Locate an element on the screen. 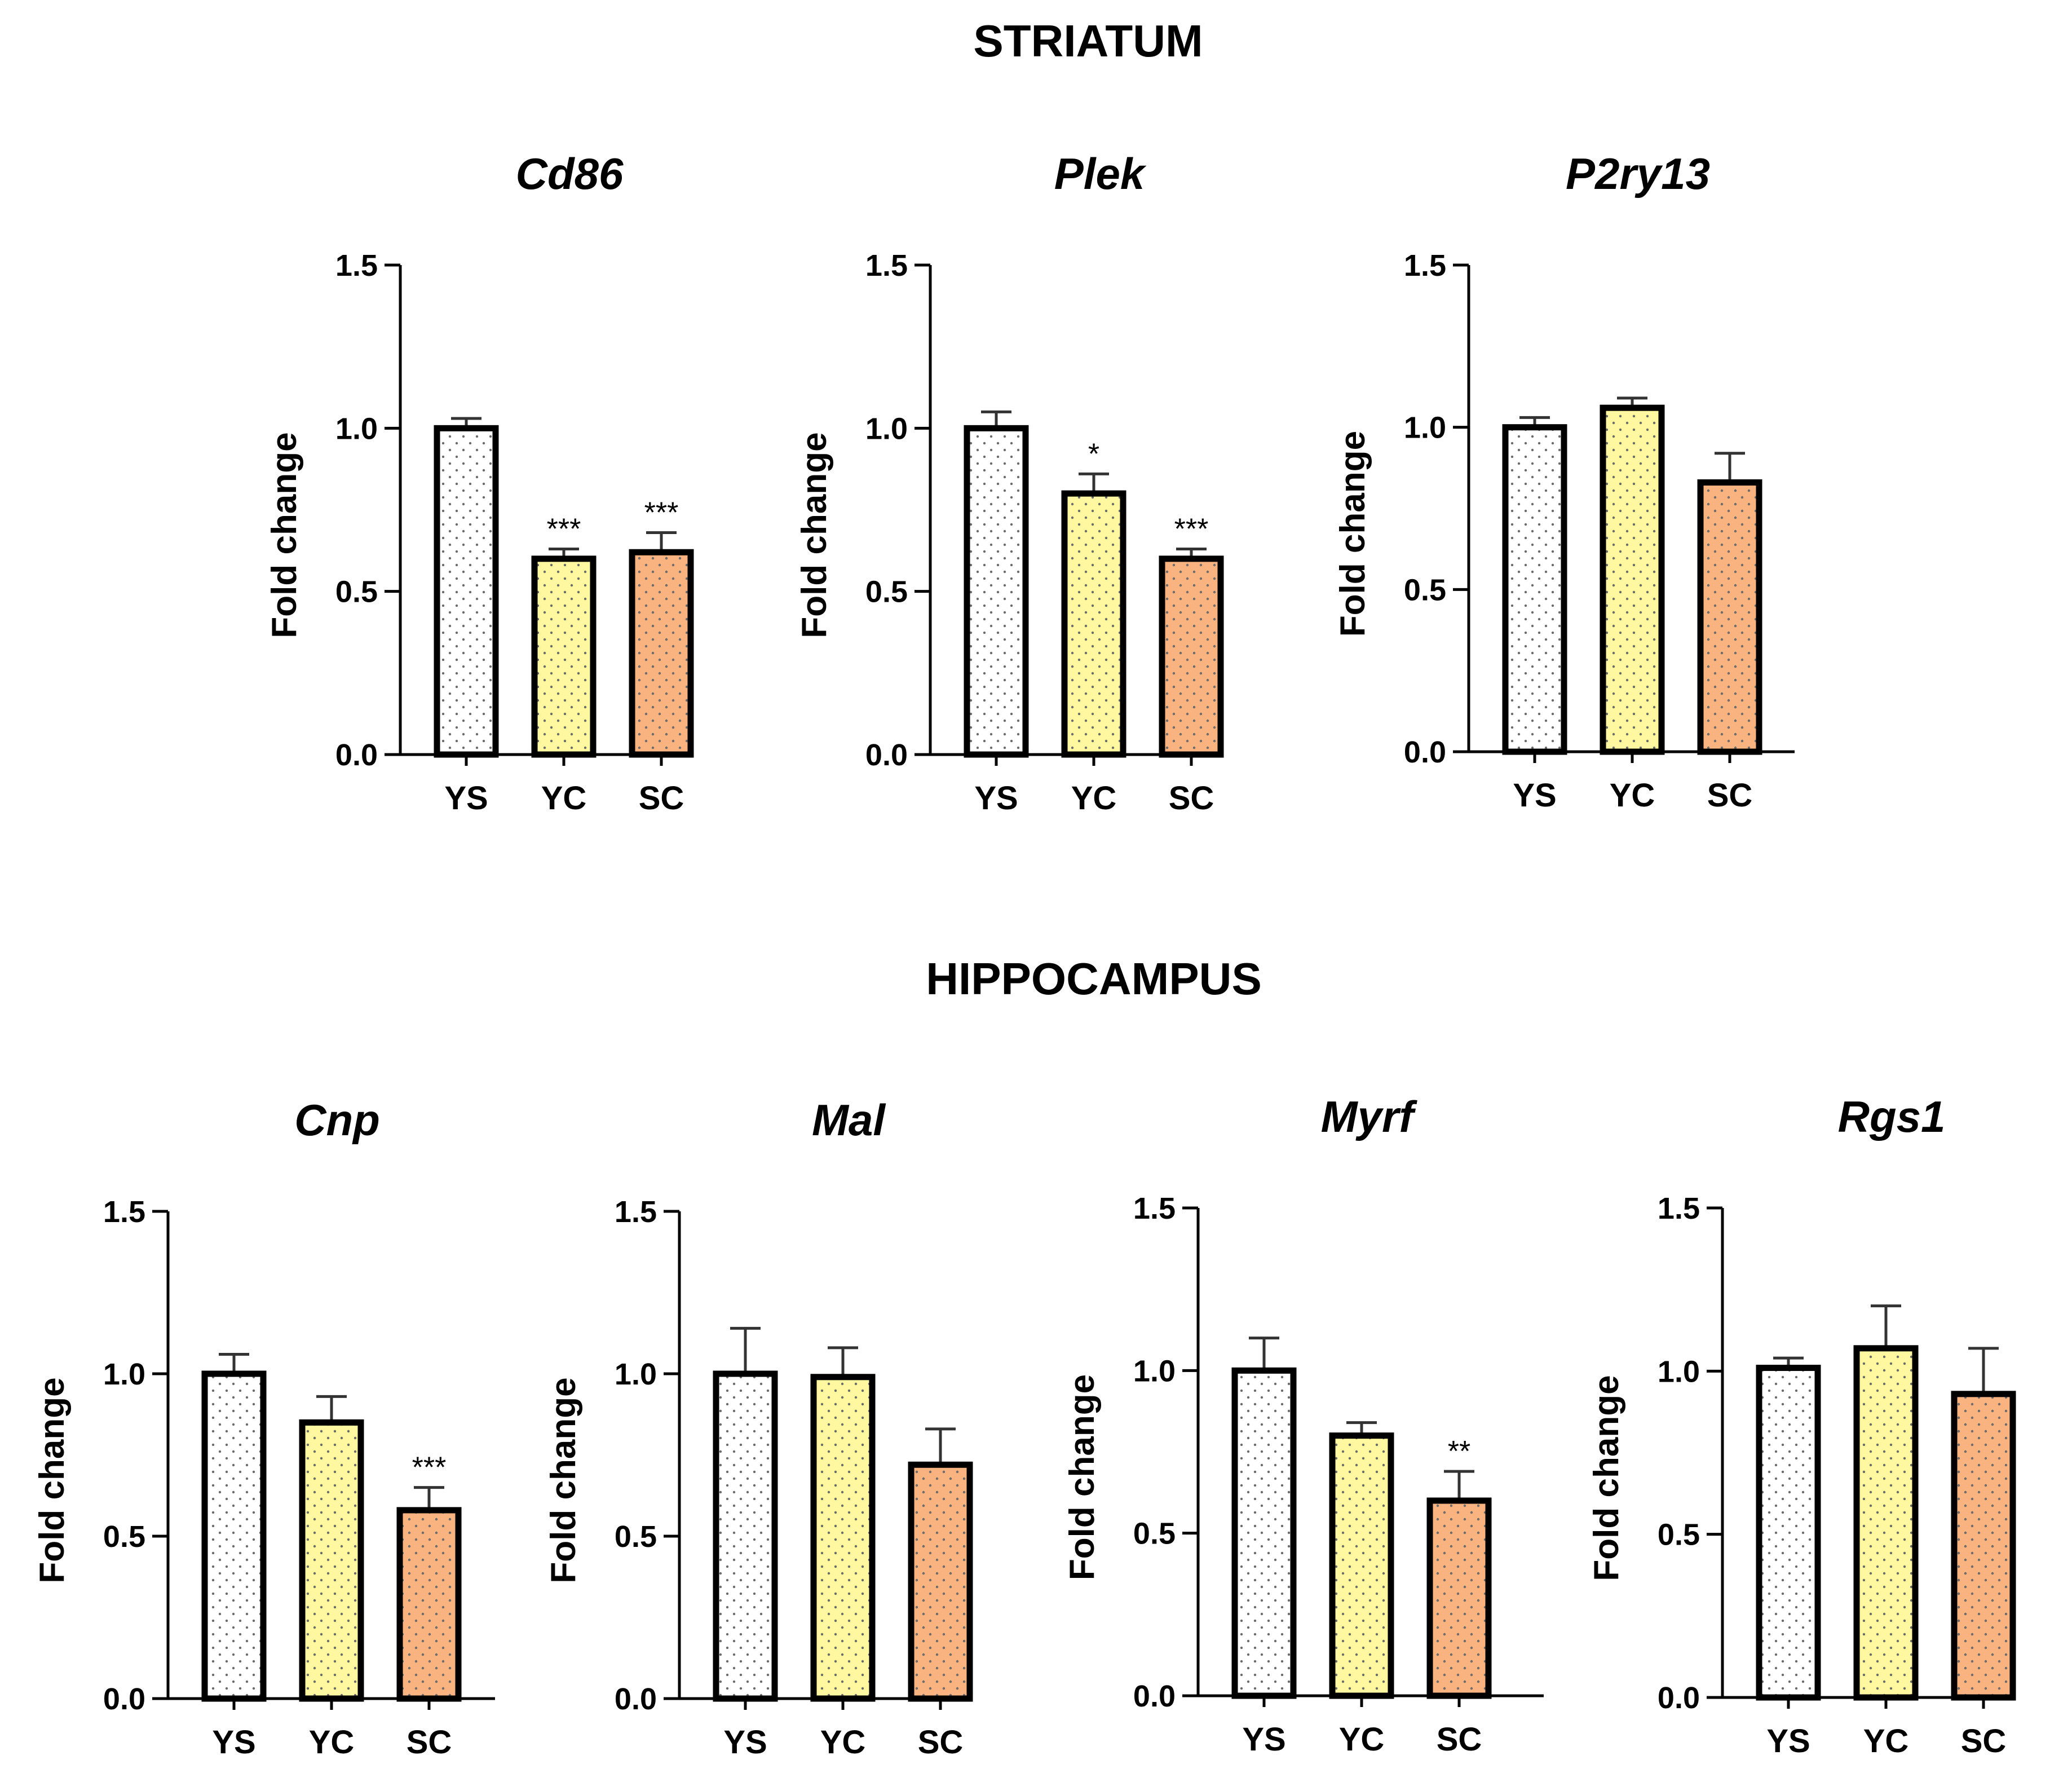 This screenshot has width=2072, height=1786. panel-title: Cd86 is located at coordinates (570, 174).